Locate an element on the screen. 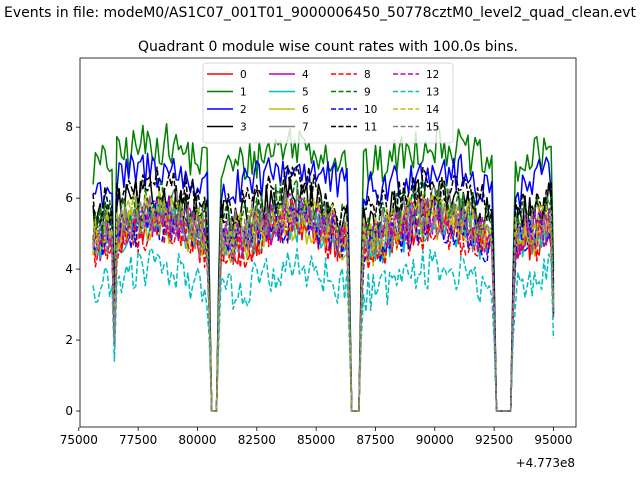 Image resolution: width=640 pixels, height=480 pixels. x-offset-text: +4.773e8 is located at coordinates (545, 463).